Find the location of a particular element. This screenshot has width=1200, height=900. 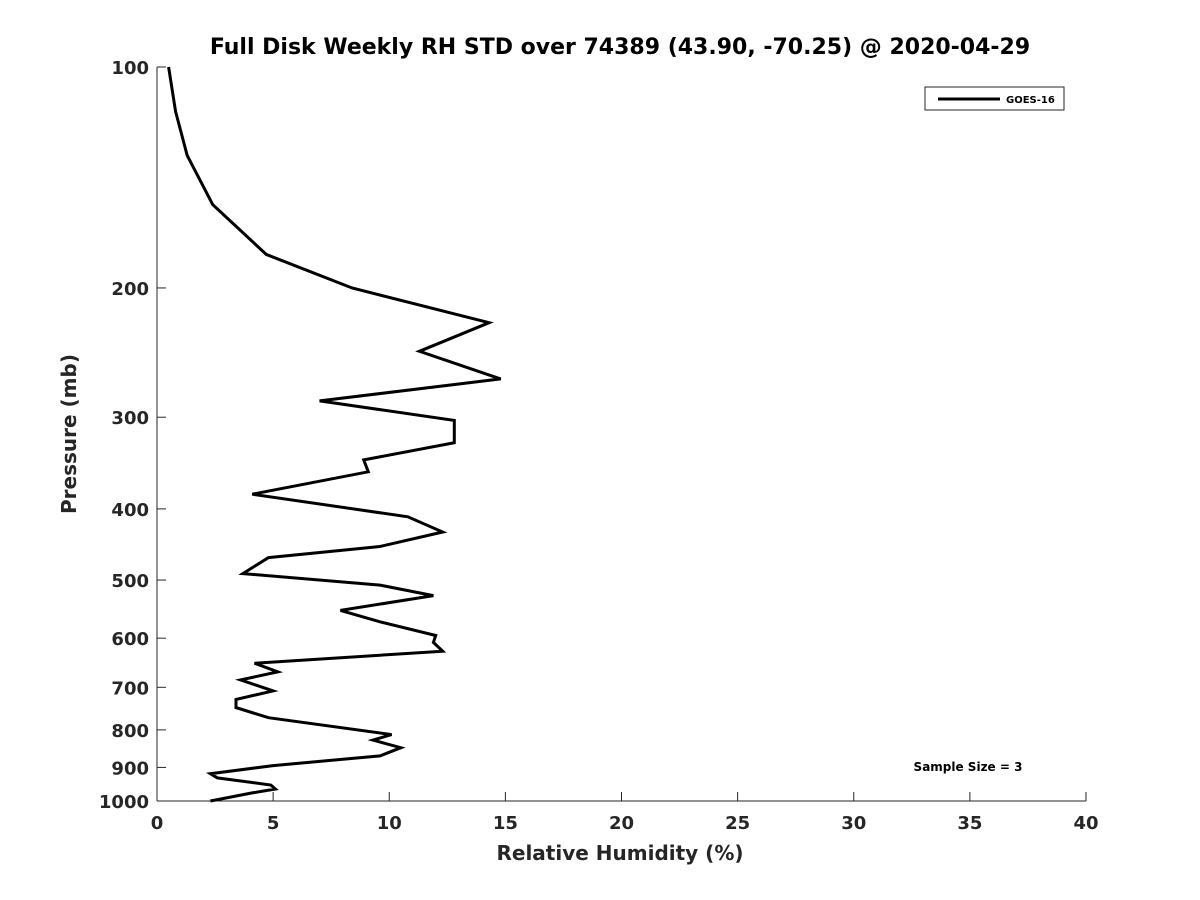

y-tick-label: 300 is located at coordinates (130, 418).